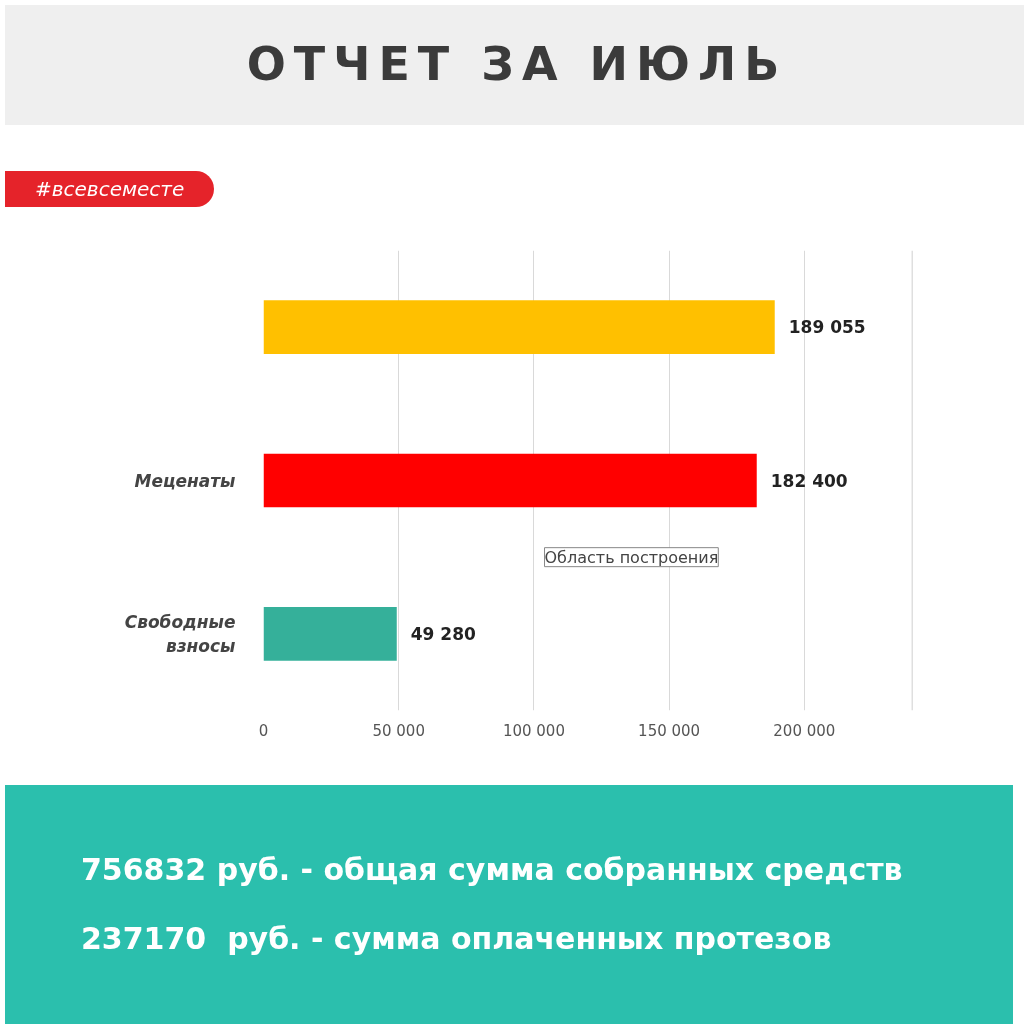 This screenshot has height=1024, width=1024. Describe the element at coordinates (669, 730) in the screenshot. I see `x-tick-label: 150 000` at that location.